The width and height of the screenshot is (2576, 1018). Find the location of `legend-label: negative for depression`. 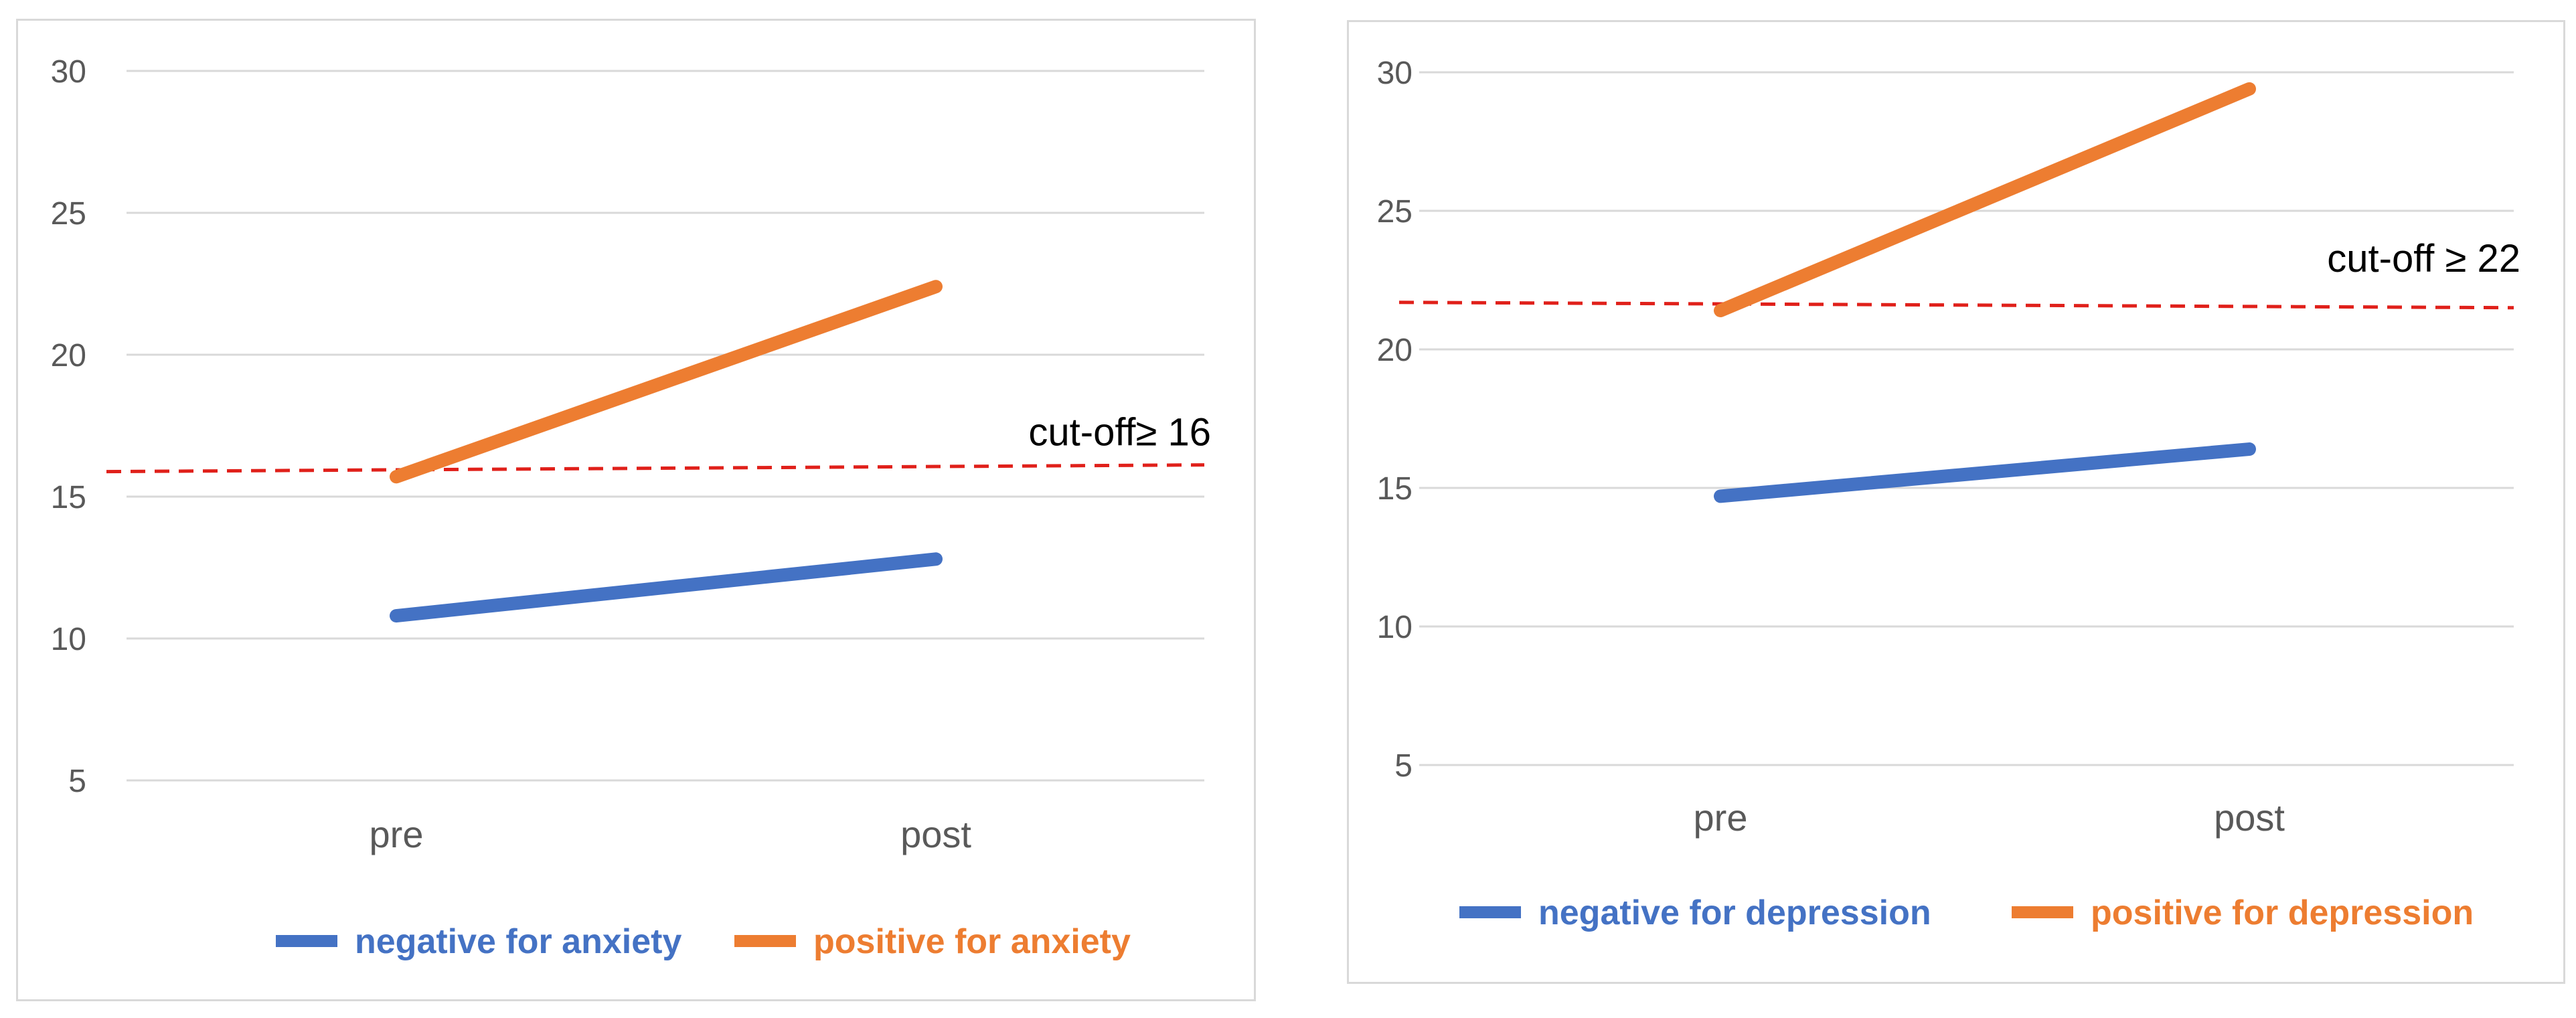

legend-label: negative for depression is located at coordinates (1734, 913).